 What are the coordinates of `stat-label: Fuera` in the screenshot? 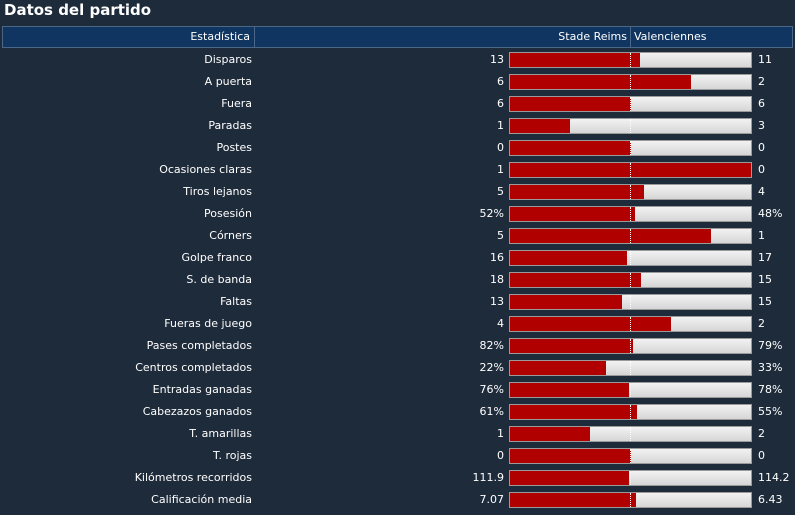 It's located at (236, 103).